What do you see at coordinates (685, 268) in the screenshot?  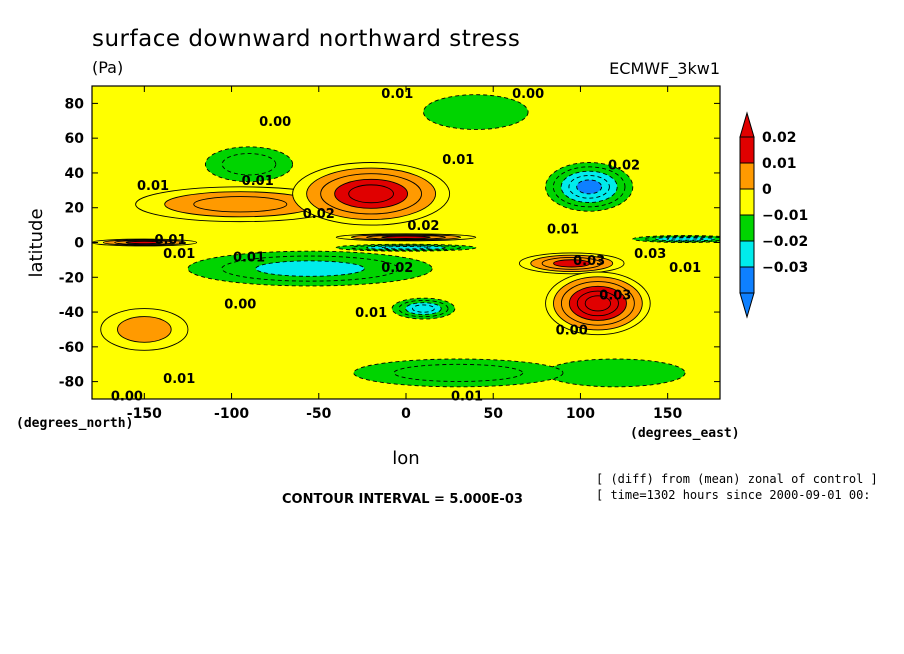 I see `contour-label-16: 0.01` at bounding box center [685, 268].